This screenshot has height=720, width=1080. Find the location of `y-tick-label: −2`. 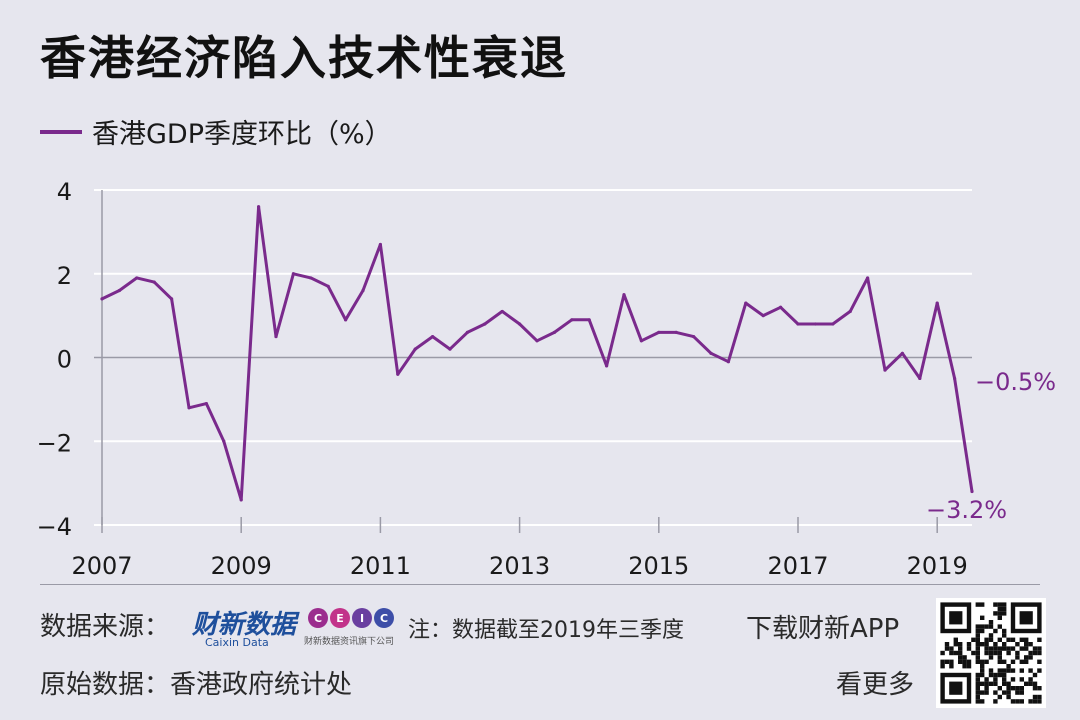

y-tick-label: −2 is located at coordinates (54, 443).